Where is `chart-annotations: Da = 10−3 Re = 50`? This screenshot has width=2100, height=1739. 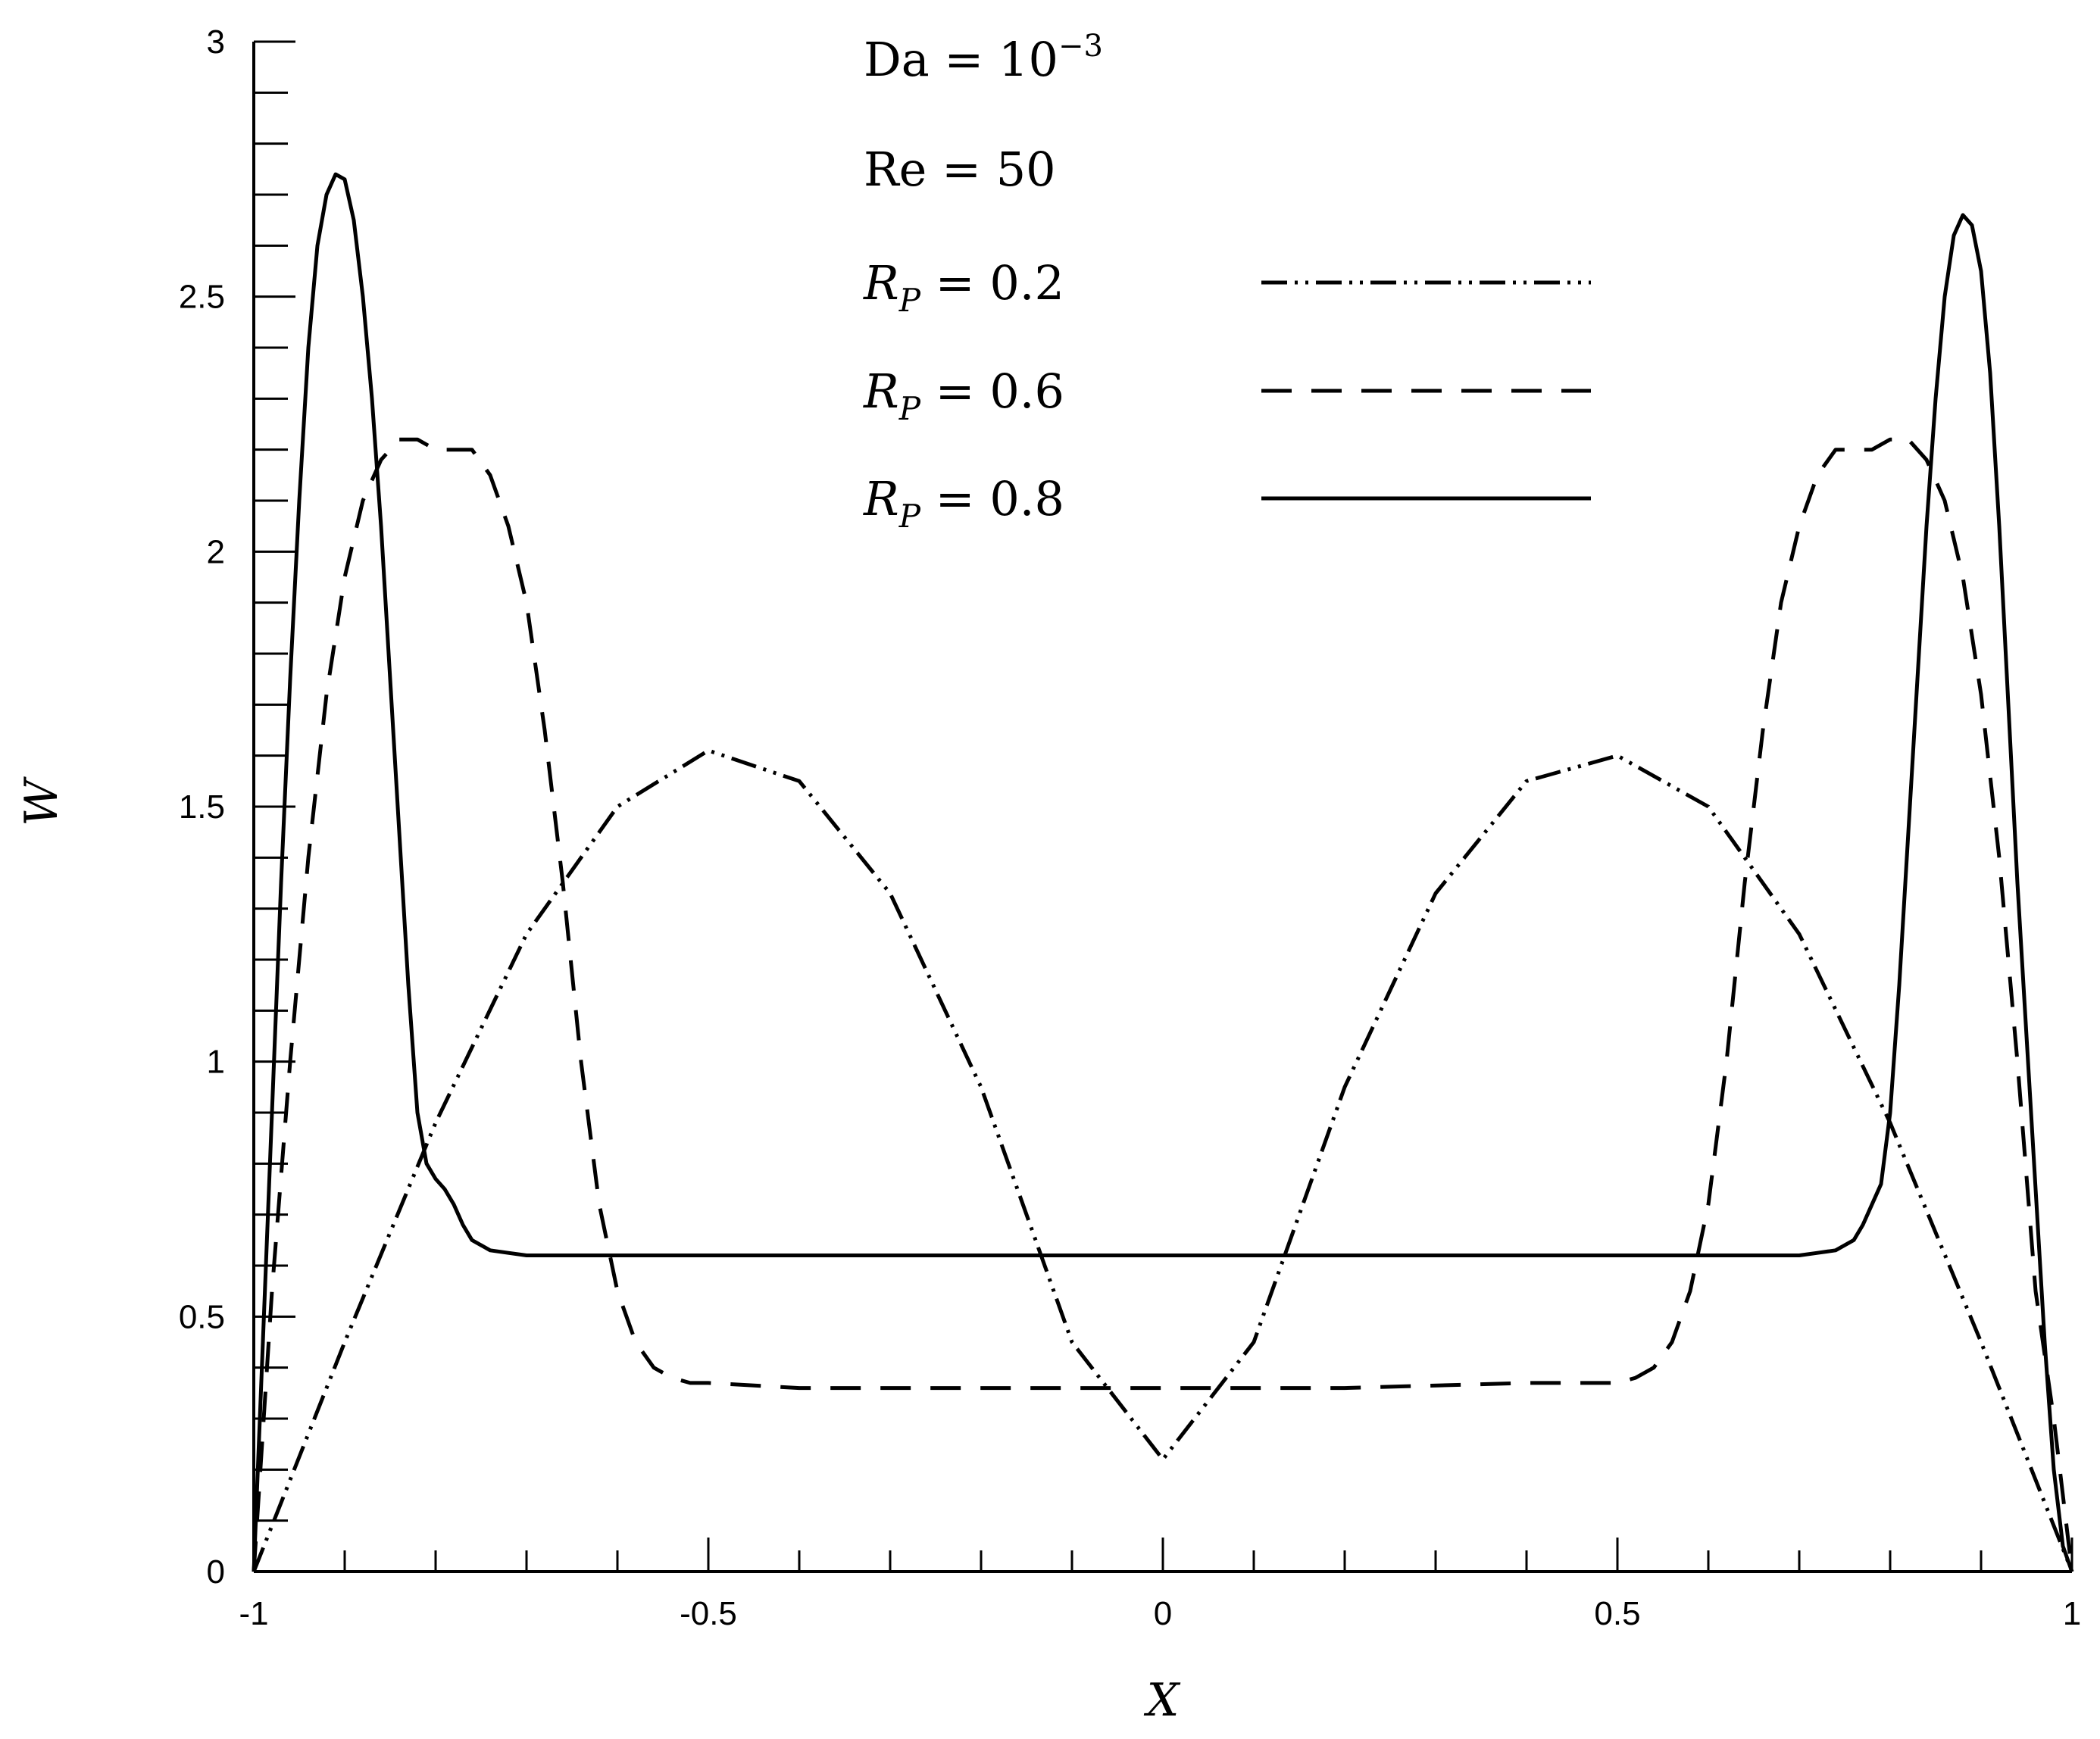
chart-annotations: Da = 10−3 Re = 50 is located at coordinates (983, 113).